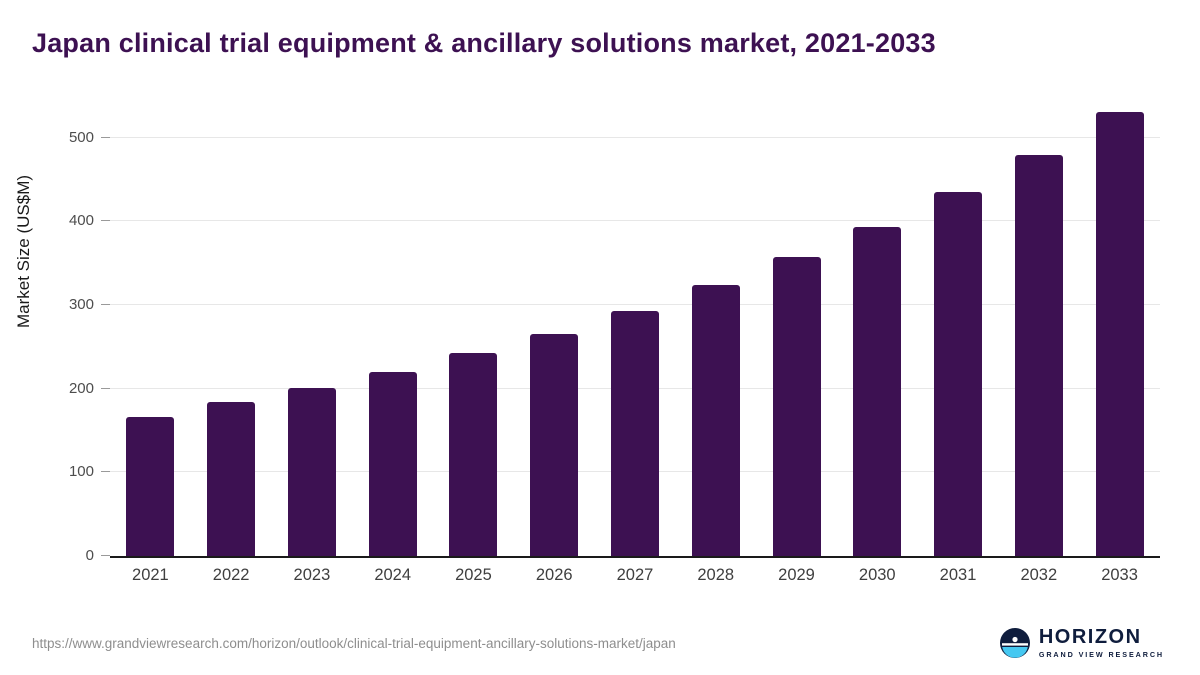 This screenshot has height=675, width=1200. I want to click on bar-2029, so click(796, 406).